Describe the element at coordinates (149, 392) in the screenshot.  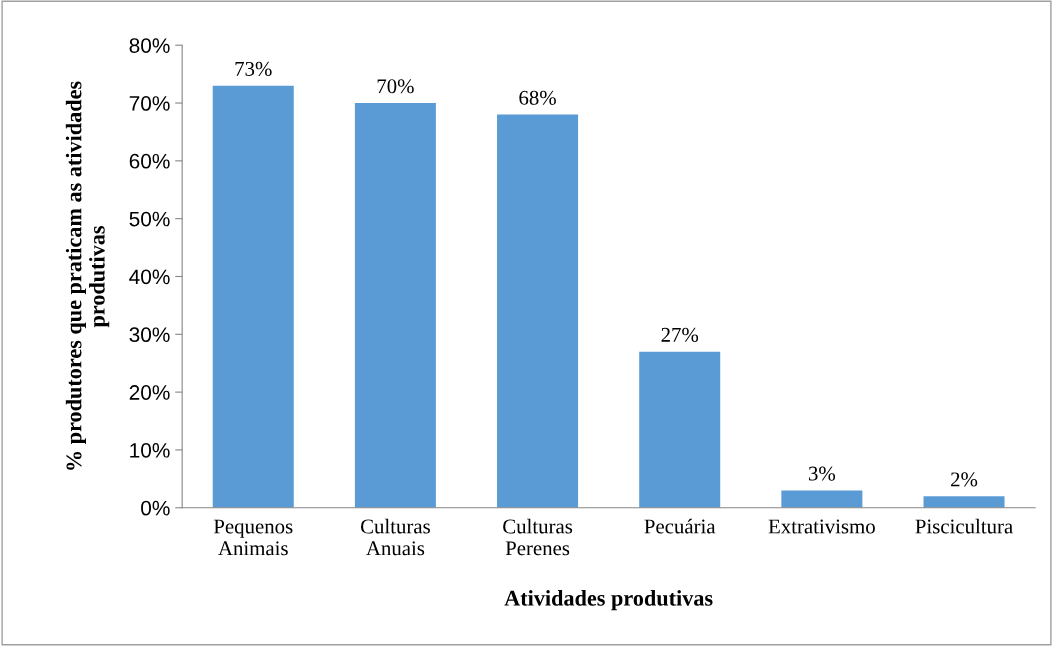
I see `y-tick-label: 20%` at that location.